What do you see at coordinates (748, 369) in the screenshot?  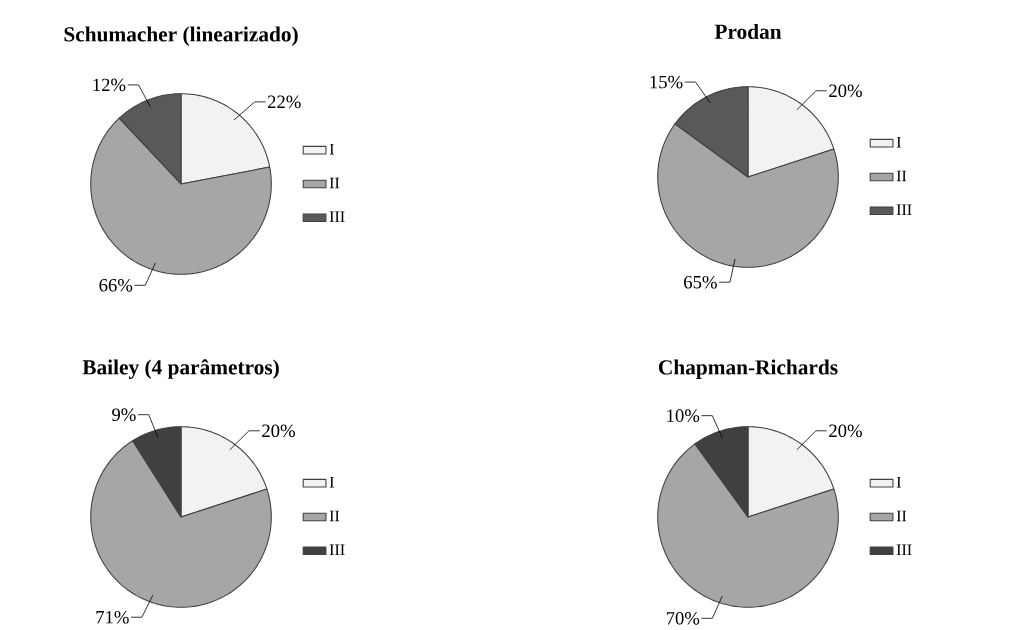 I see `chart-title: Chapman-Richards` at bounding box center [748, 369].